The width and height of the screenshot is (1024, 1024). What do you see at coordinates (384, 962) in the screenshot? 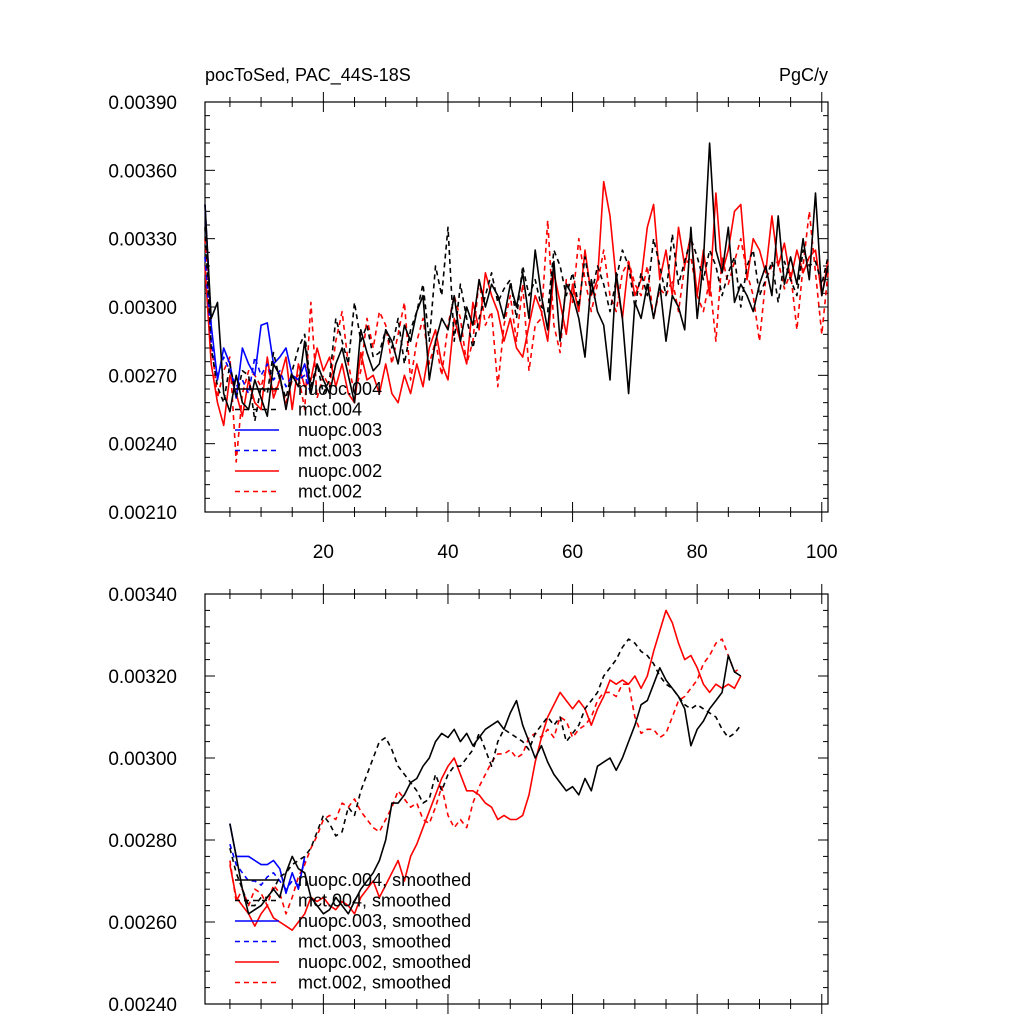
I see `legend-label: nuopc.002, smoothed` at bounding box center [384, 962].